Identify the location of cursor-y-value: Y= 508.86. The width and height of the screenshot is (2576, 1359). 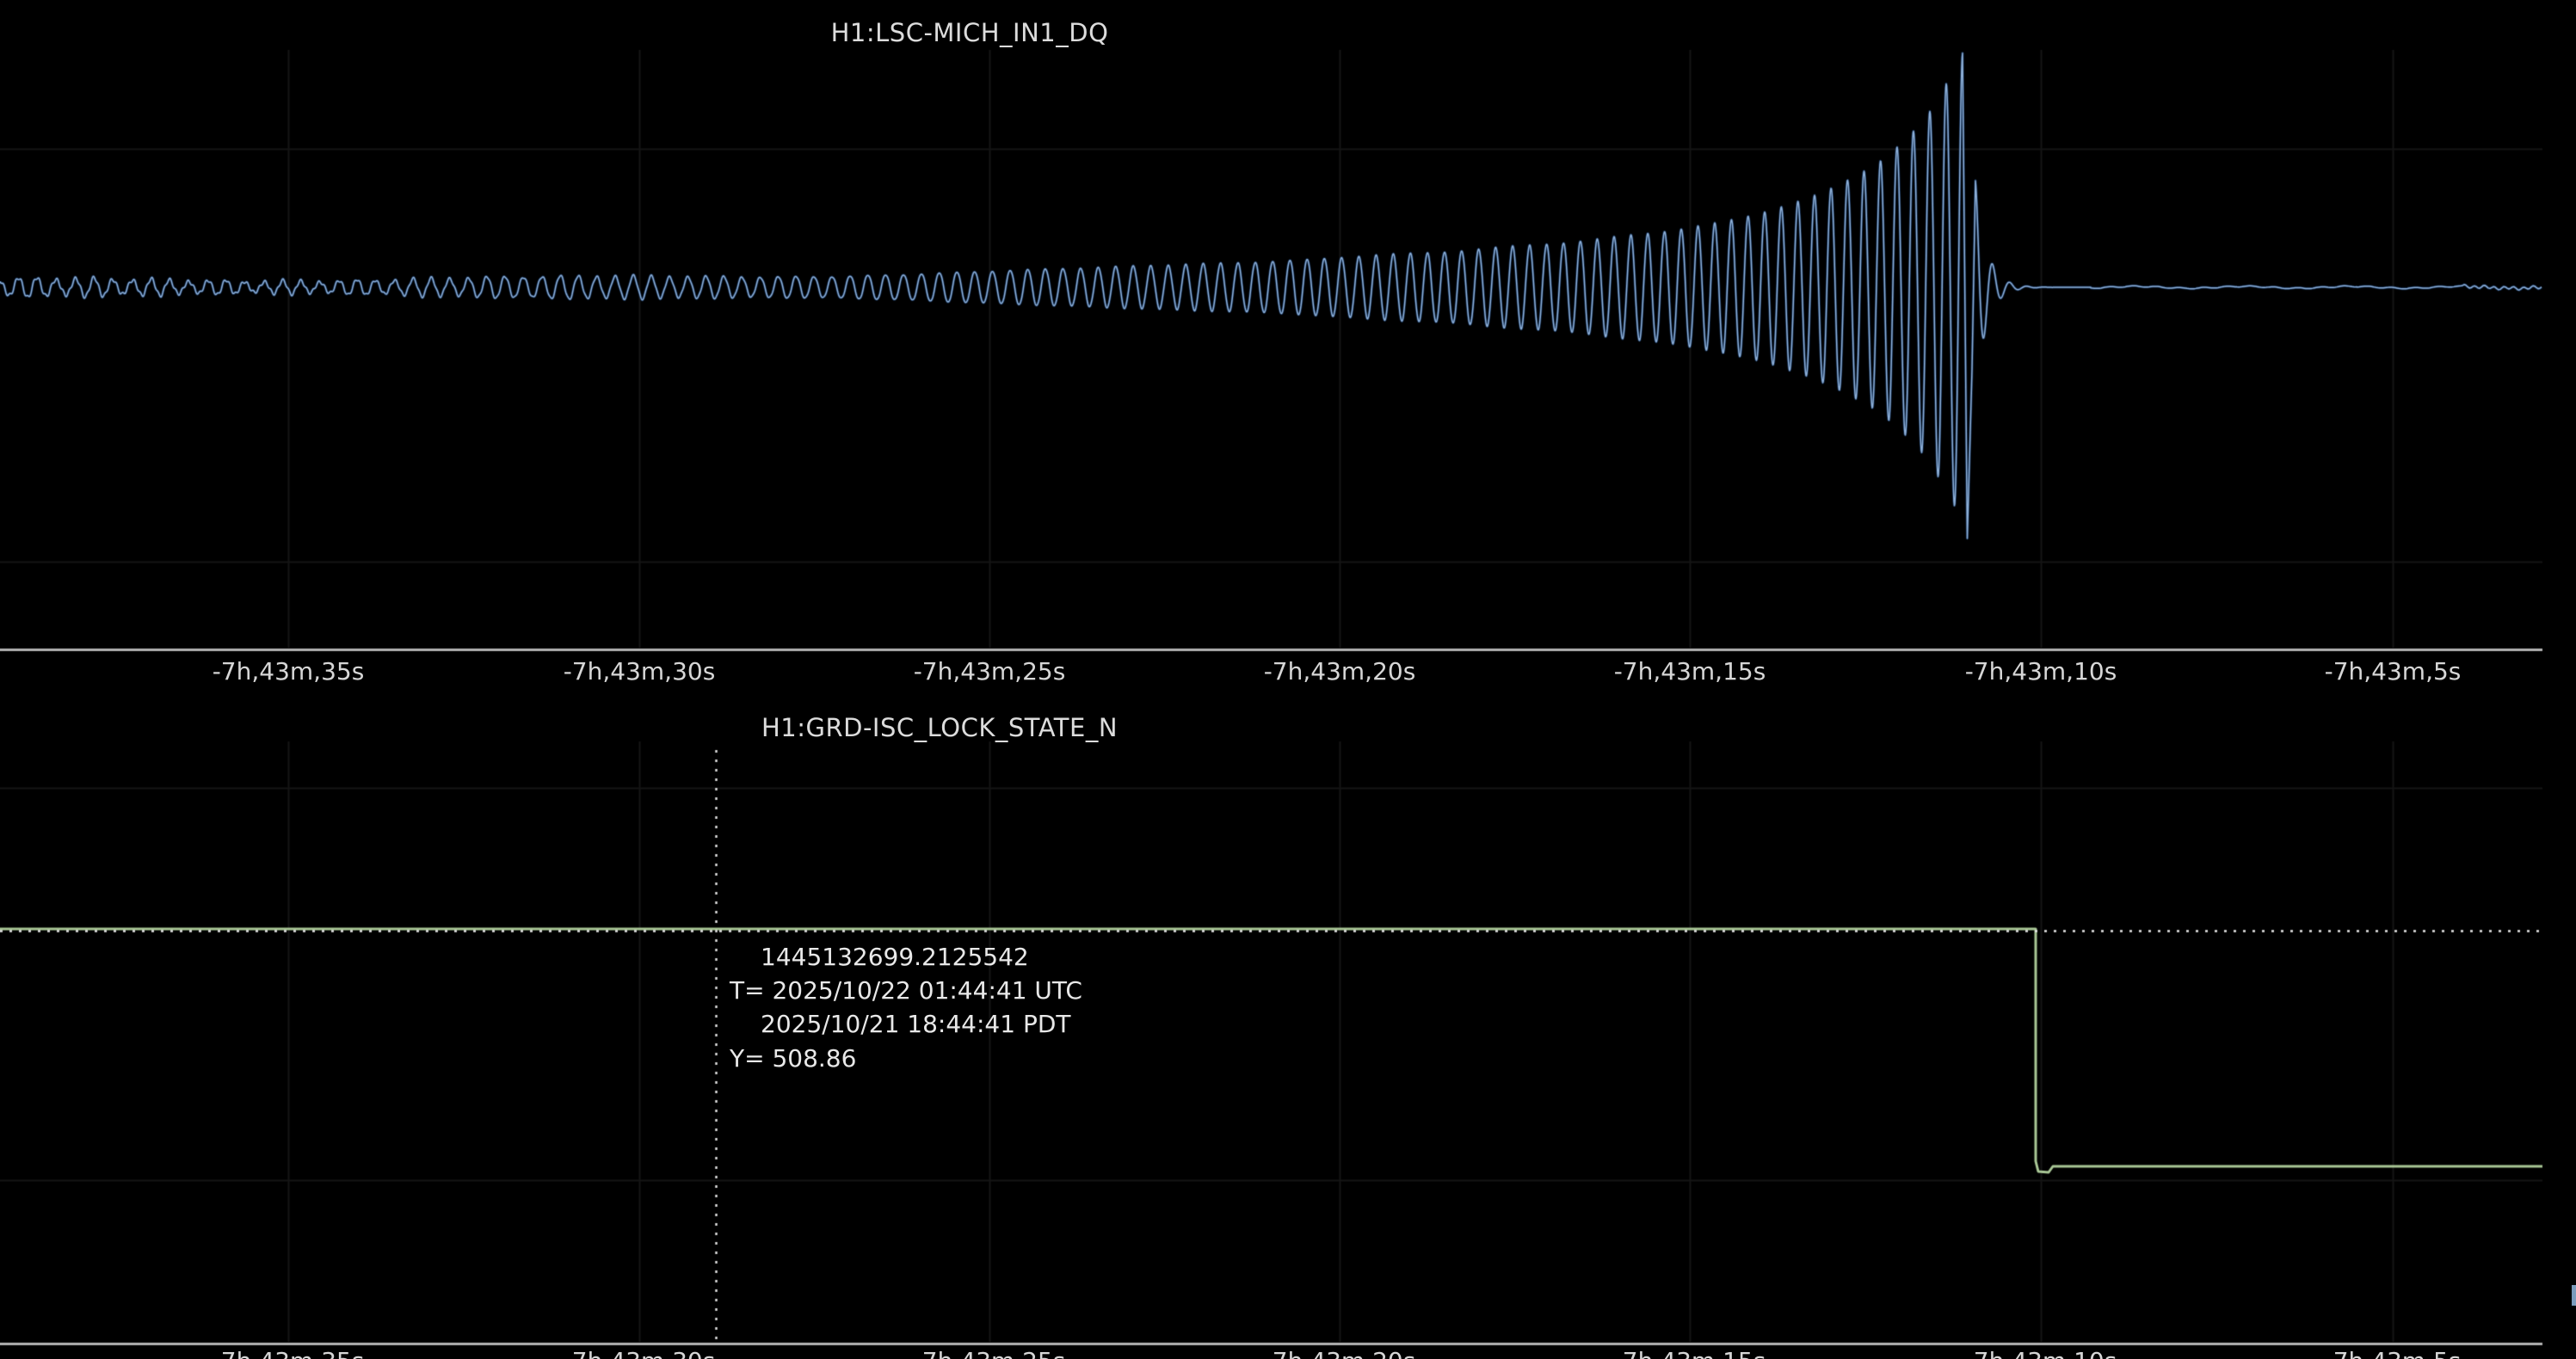
(794, 1058).